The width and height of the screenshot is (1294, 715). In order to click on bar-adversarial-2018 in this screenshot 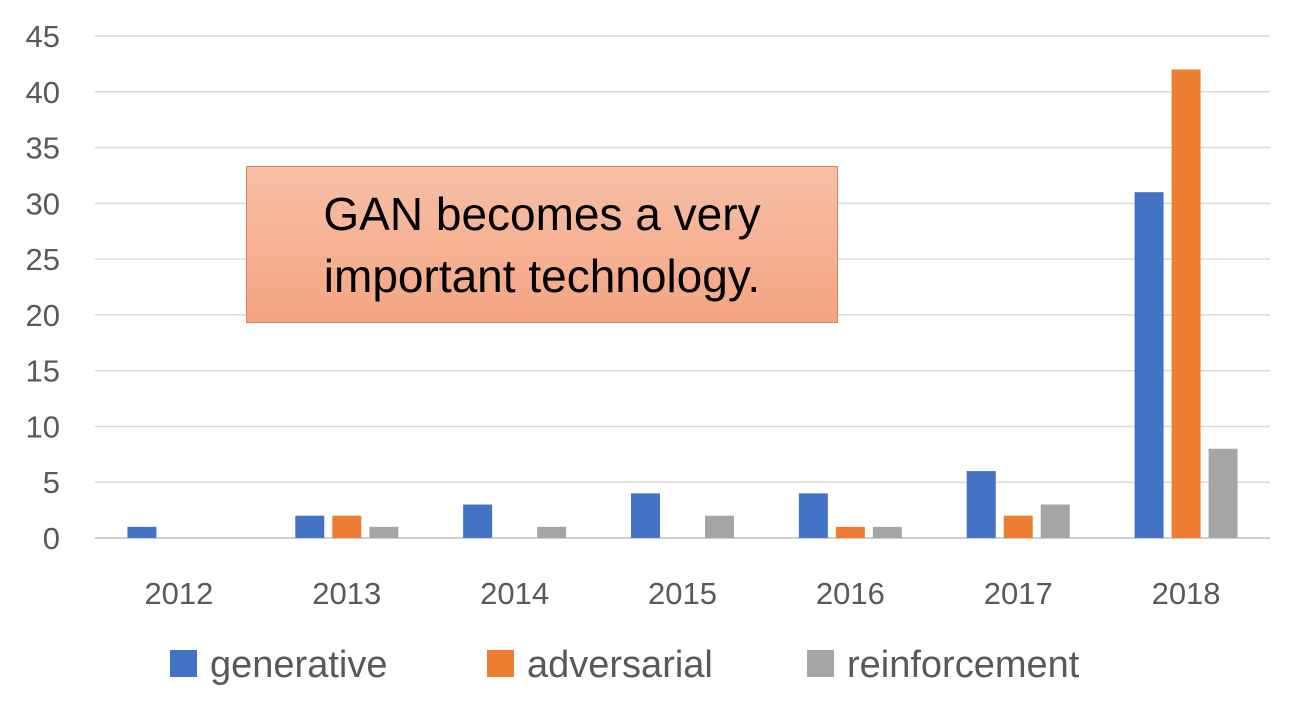, I will do `click(1186, 303)`.